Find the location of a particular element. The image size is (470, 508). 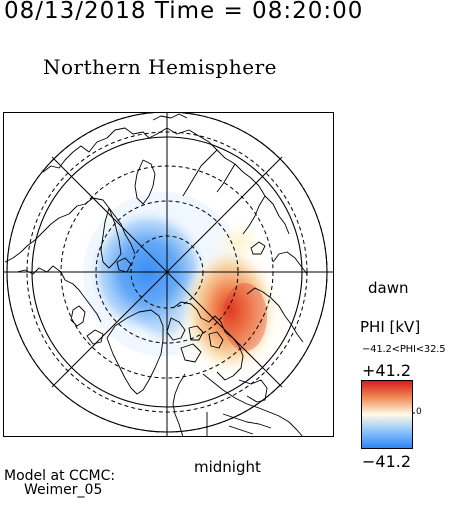

attribution-line-2: Weimer_05 is located at coordinates (63, 490).